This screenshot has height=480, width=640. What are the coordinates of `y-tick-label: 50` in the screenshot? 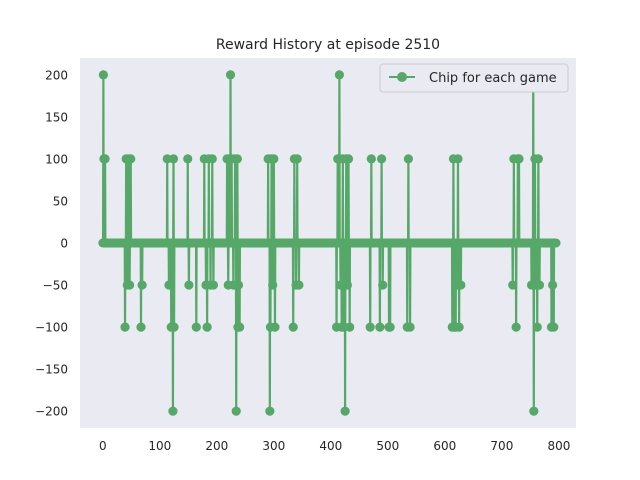 It's located at (60, 201).